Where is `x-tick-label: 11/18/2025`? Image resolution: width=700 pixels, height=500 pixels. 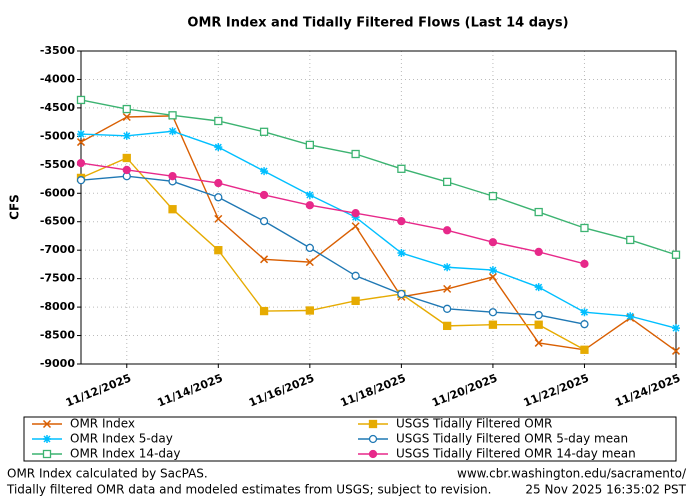 x-tick-label: 11/18/2025 is located at coordinates (373, 391).